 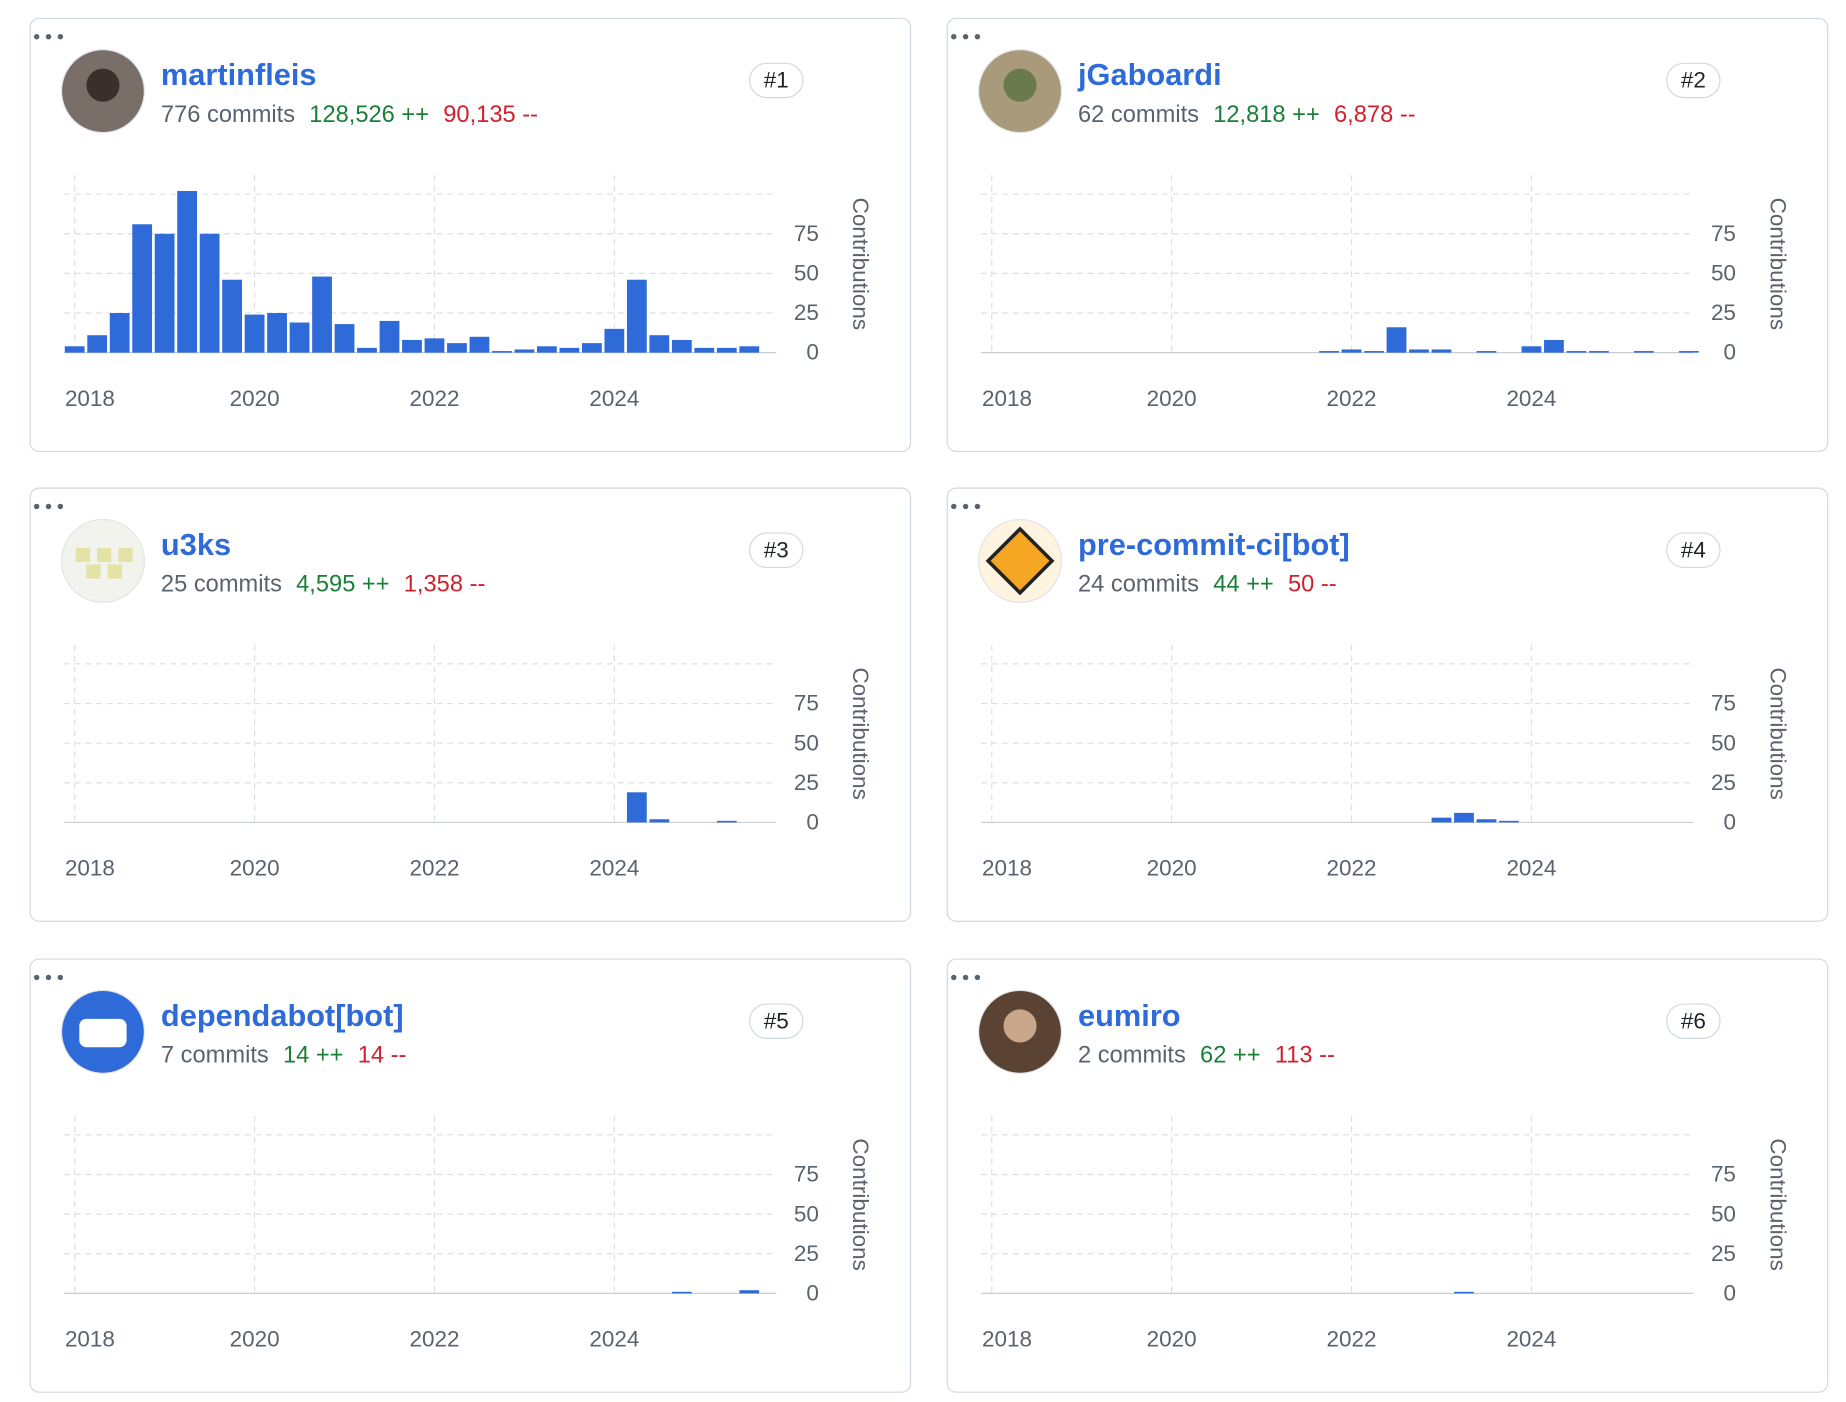 What do you see at coordinates (221, 584) in the screenshot?
I see `commit-count: 25 commits` at bounding box center [221, 584].